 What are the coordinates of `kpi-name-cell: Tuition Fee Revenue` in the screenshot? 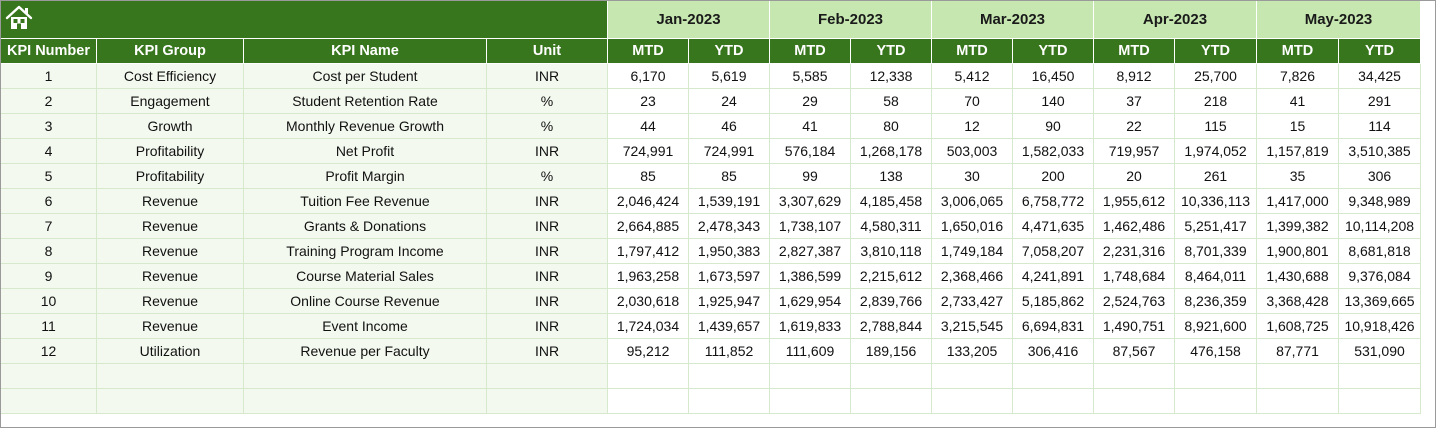 It's located at (365, 201).